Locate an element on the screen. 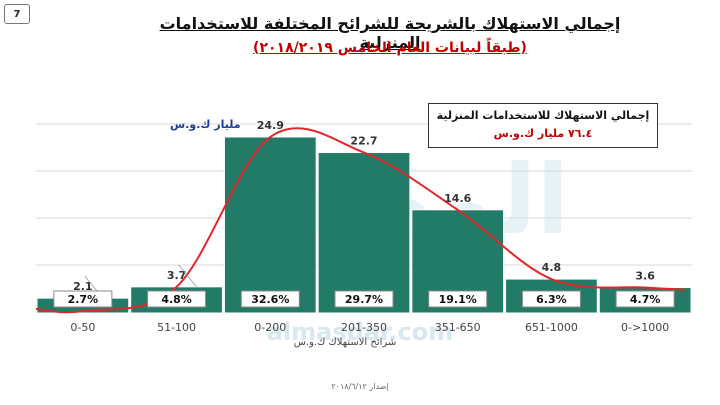 The image size is (720, 405). watermark-url: almasdar.com is located at coordinates (360, 332).